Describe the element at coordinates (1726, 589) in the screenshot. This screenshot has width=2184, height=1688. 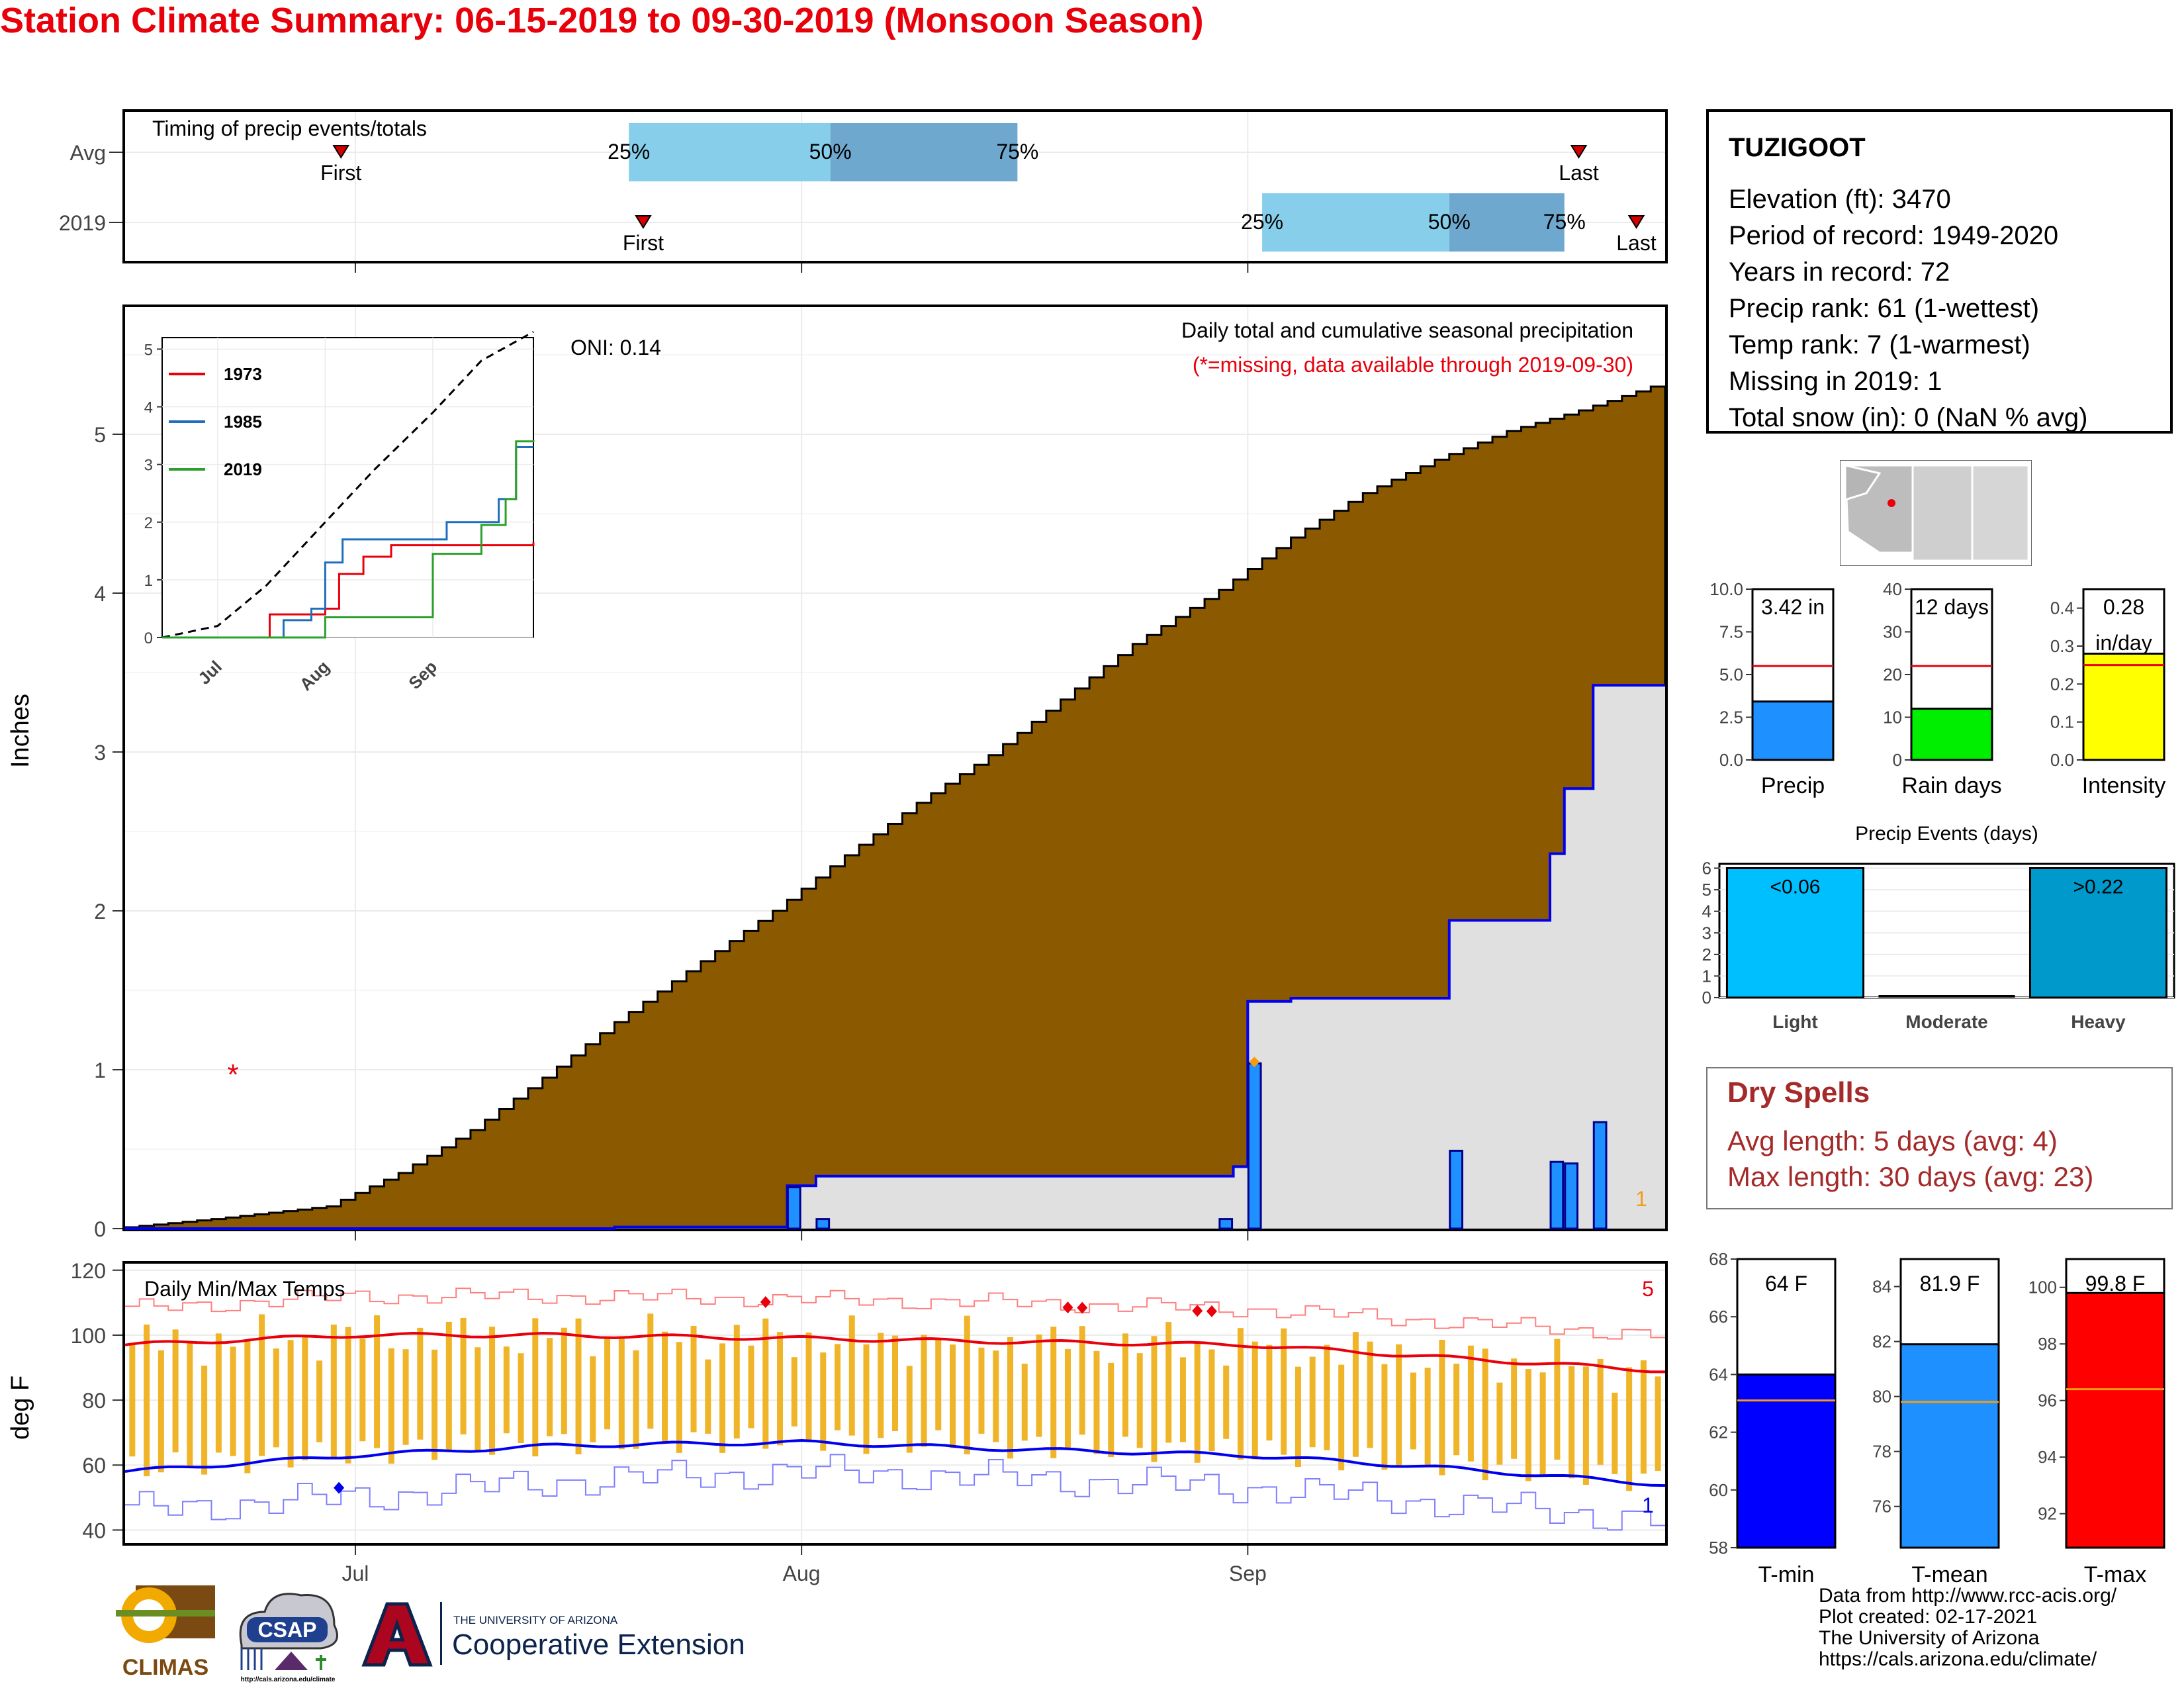
I see `mini-bar-y-tick-label: 10.0` at that location.